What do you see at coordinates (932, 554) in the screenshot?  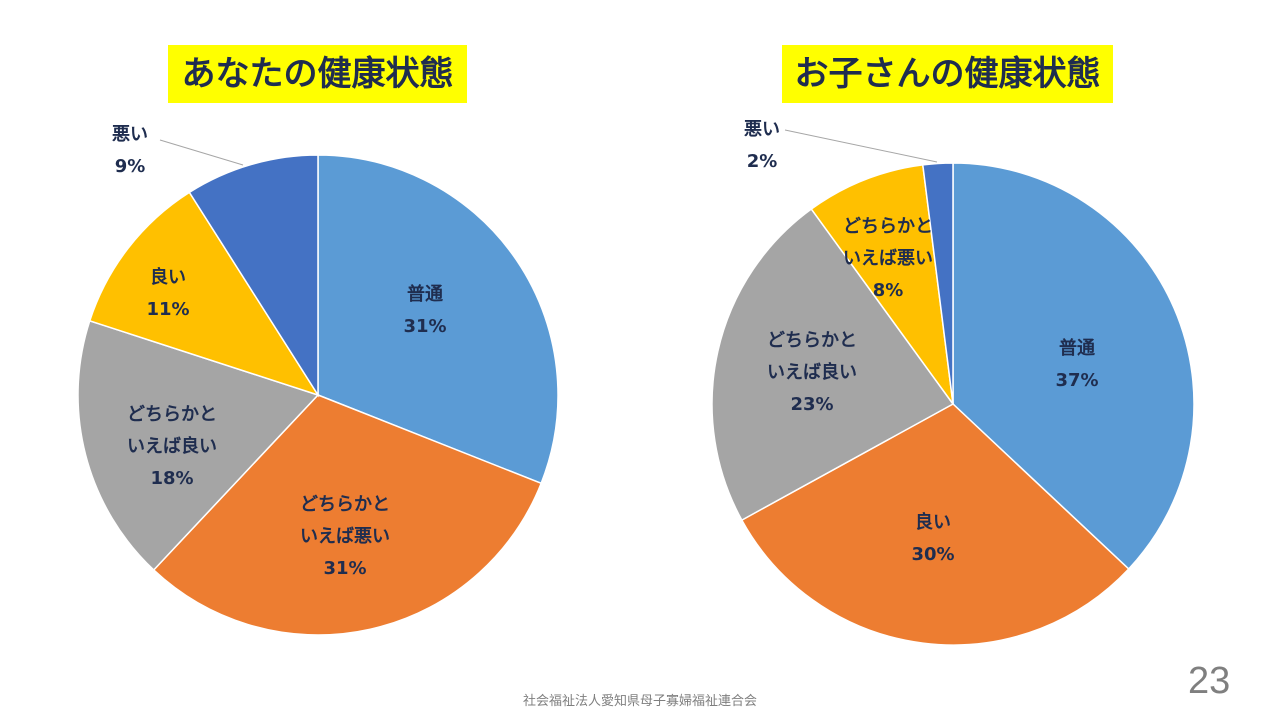 I see `data-label-line: 30%` at bounding box center [932, 554].